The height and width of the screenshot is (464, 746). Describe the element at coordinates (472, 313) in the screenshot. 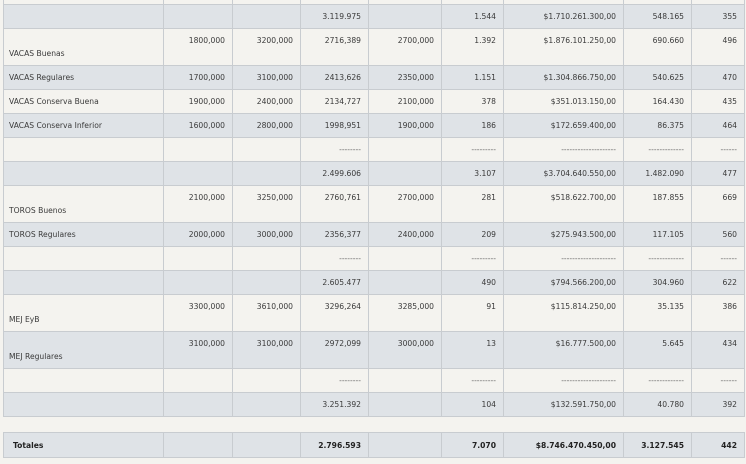

I see `cell-col-6: 91` at that location.